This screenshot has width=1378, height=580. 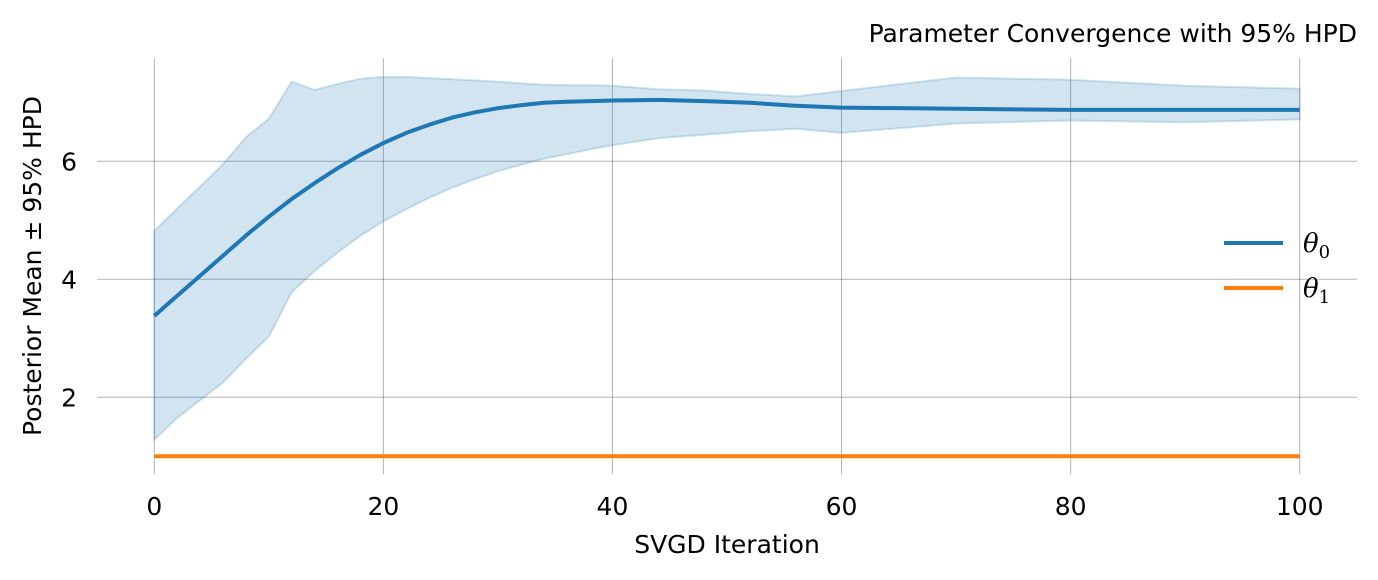 What do you see at coordinates (842, 506) in the screenshot?
I see `x-tick-label: 60` at bounding box center [842, 506].